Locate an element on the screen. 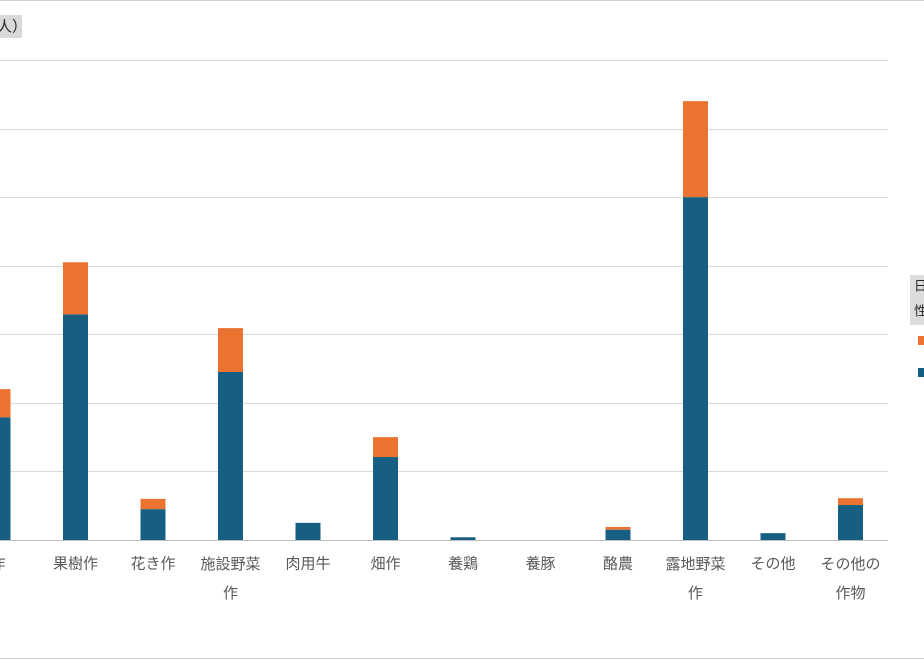 Image resolution: width=924 pixels, height=660 pixels. x-tick-label: 酪農 is located at coordinates (618, 564).